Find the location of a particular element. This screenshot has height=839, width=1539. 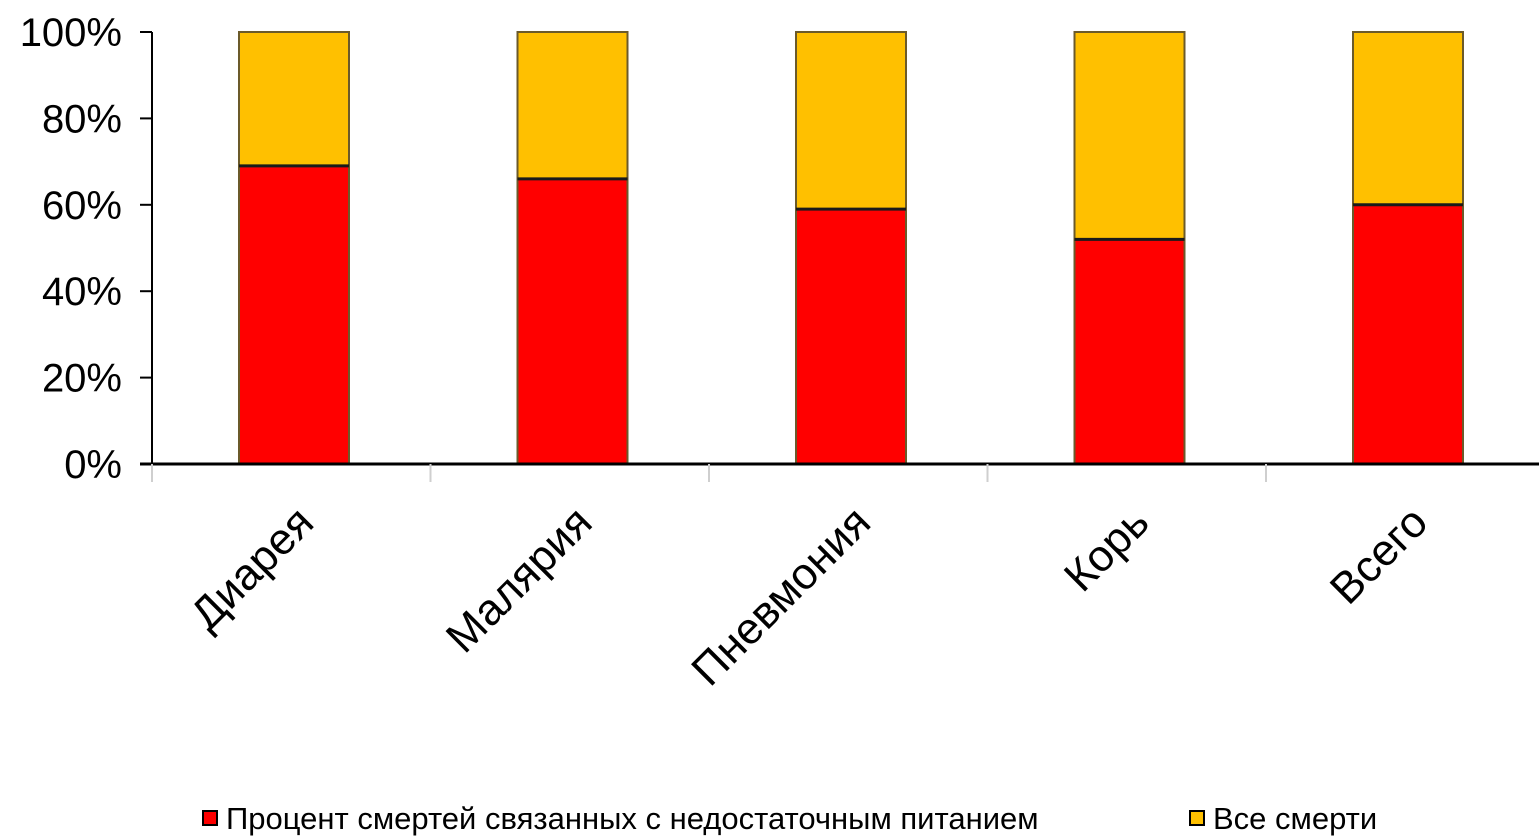

category-label: Корь is located at coordinates (1107, 549).